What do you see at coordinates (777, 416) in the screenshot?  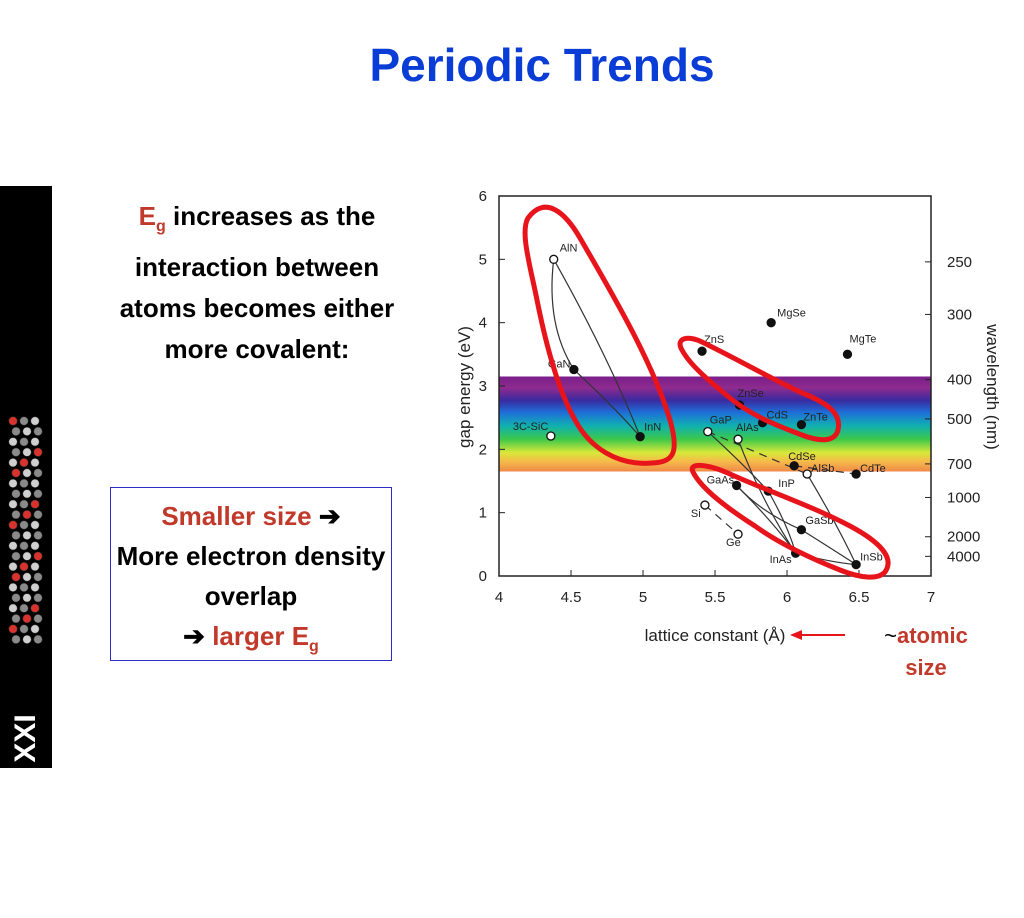 I see `point-label: CdS` at bounding box center [777, 416].